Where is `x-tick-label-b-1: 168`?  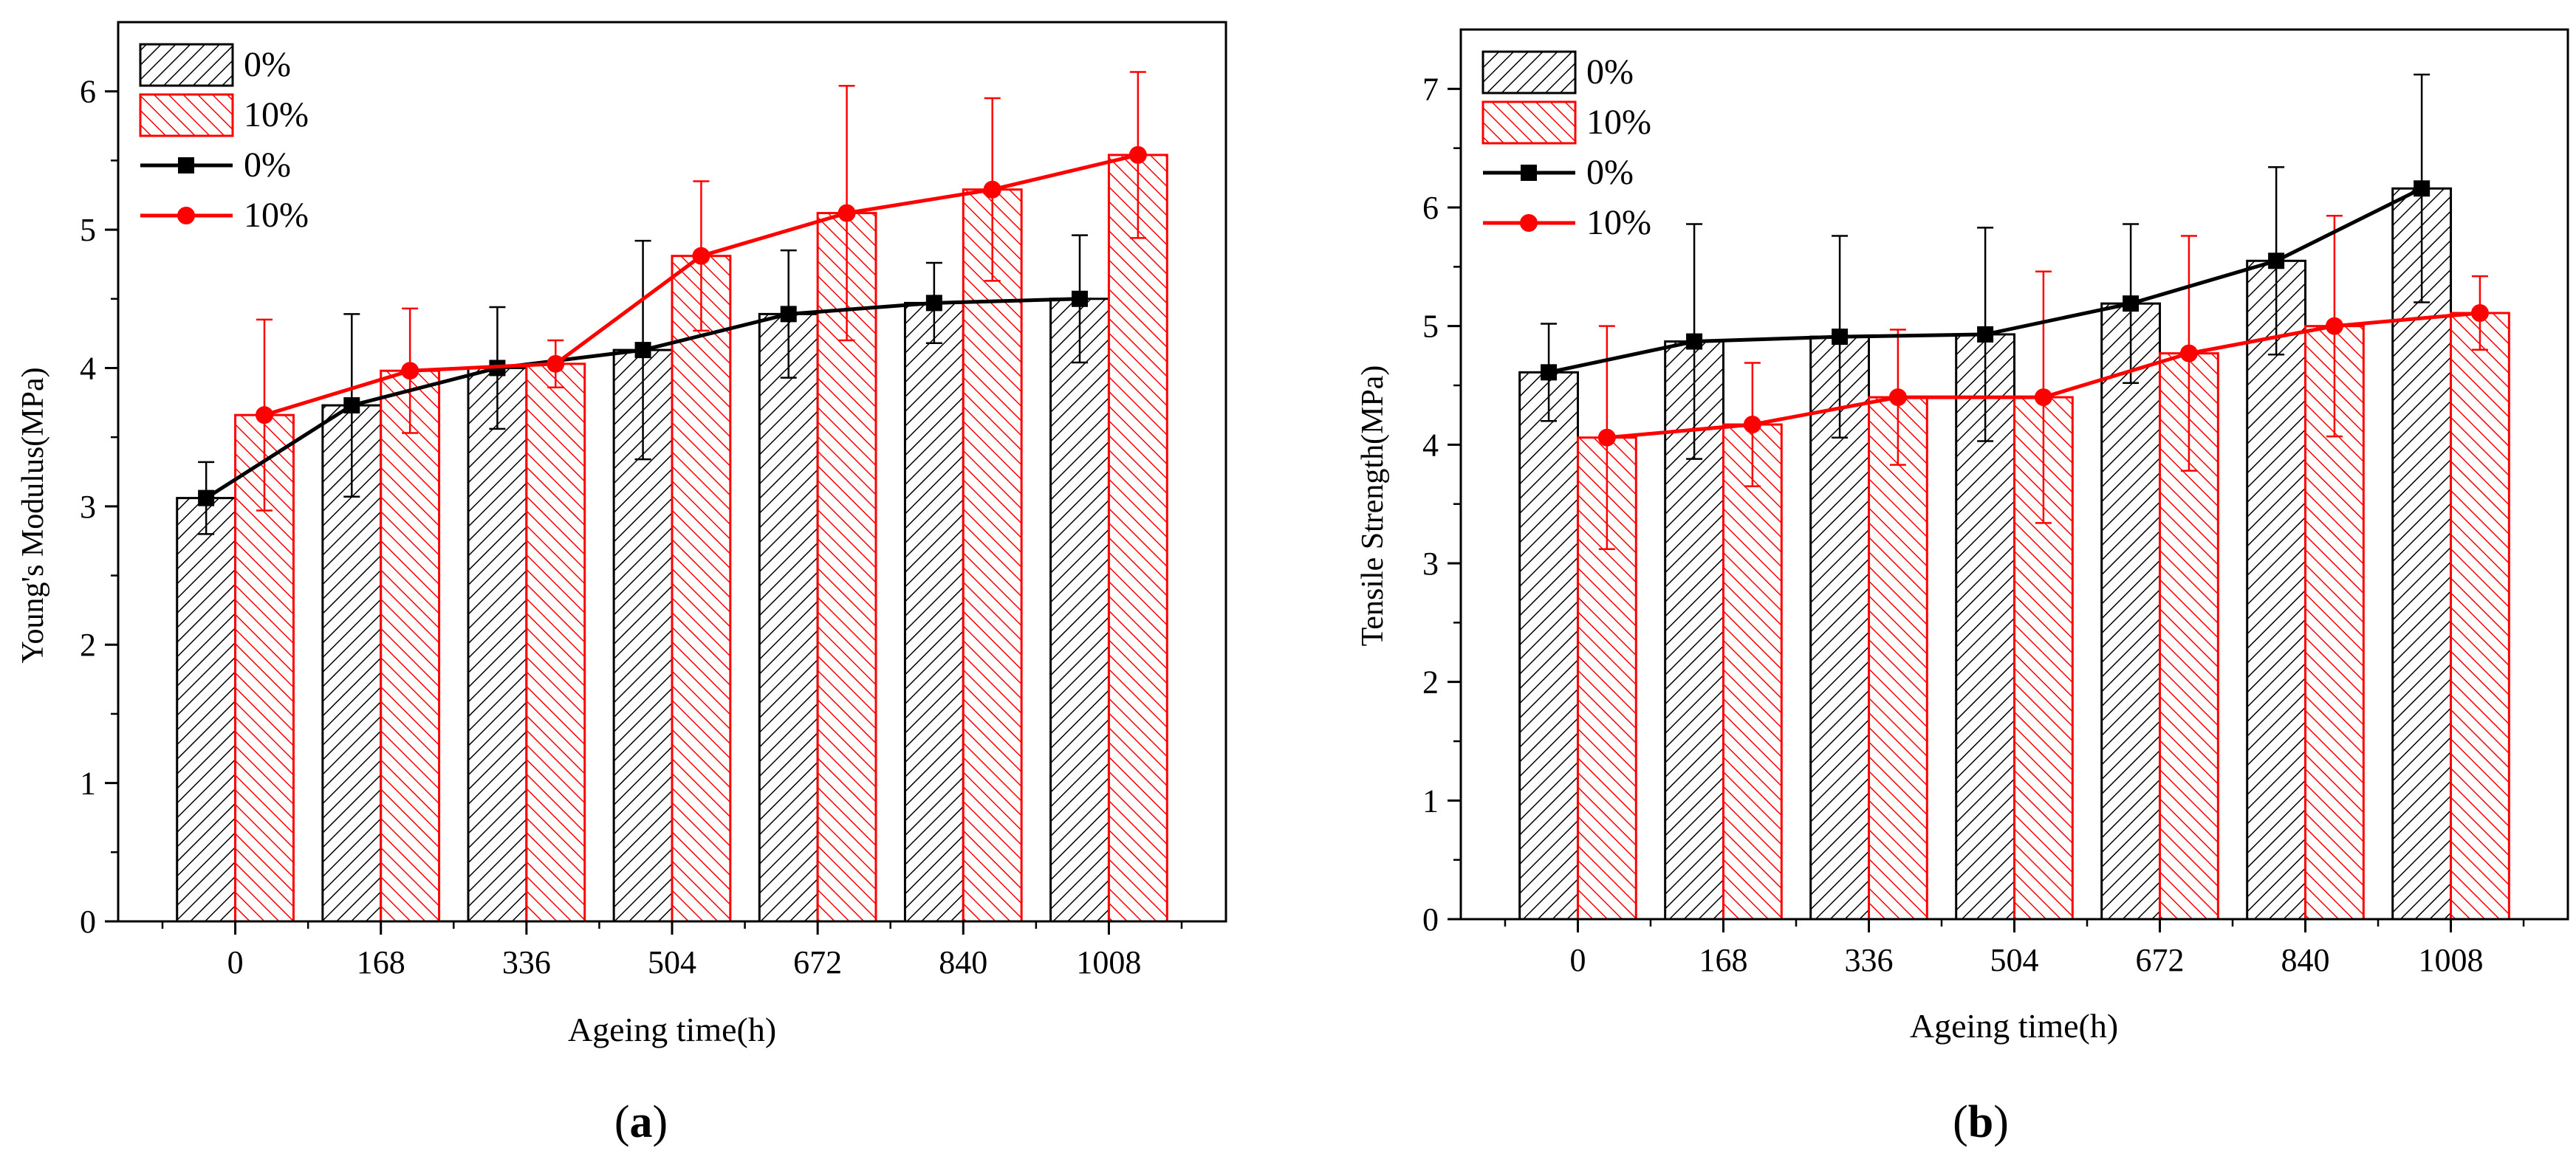
x-tick-label-b-1: 168 is located at coordinates (1723, 960).